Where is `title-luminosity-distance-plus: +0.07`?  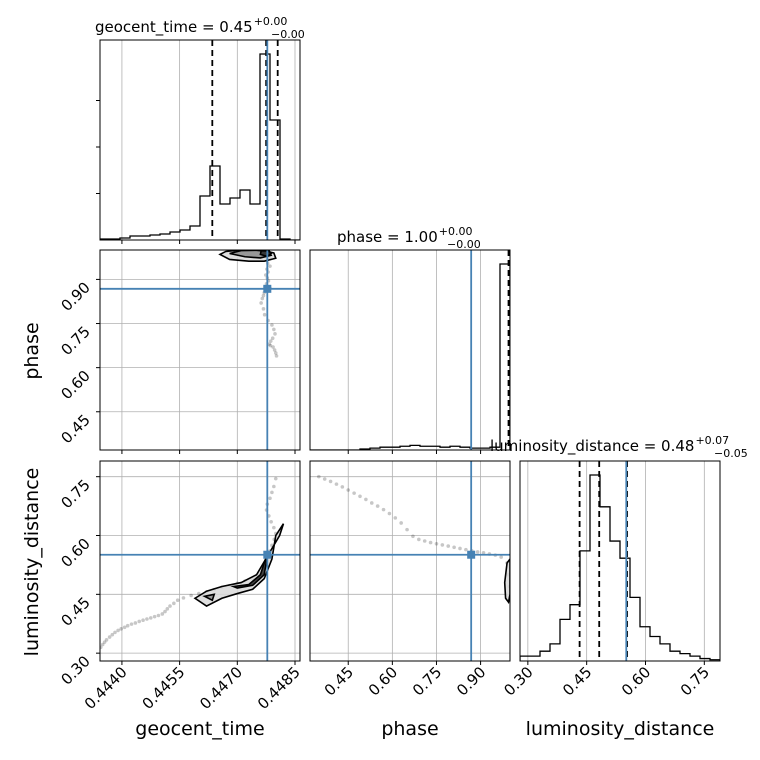 title-luminosity-distance-plus: +0.07 is located at coordinates (712, 440).